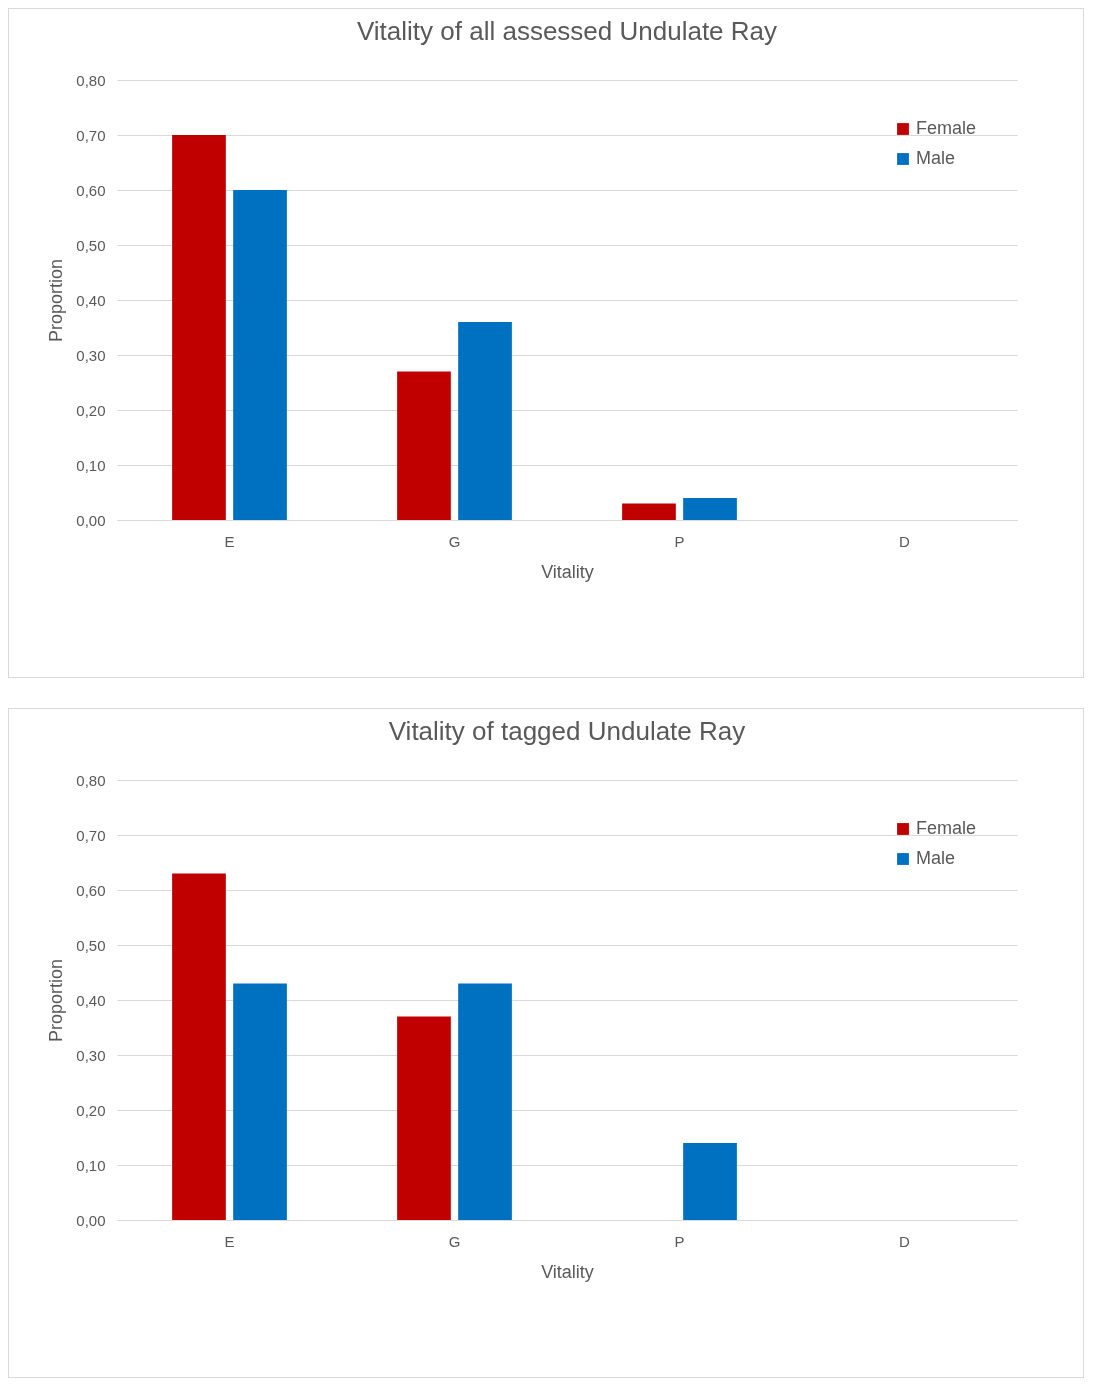 The width and height of the screenshot is (1094, 1398). I want to click on chart-title: Vitality of tagged Undulate Ray, so click(567, 731).